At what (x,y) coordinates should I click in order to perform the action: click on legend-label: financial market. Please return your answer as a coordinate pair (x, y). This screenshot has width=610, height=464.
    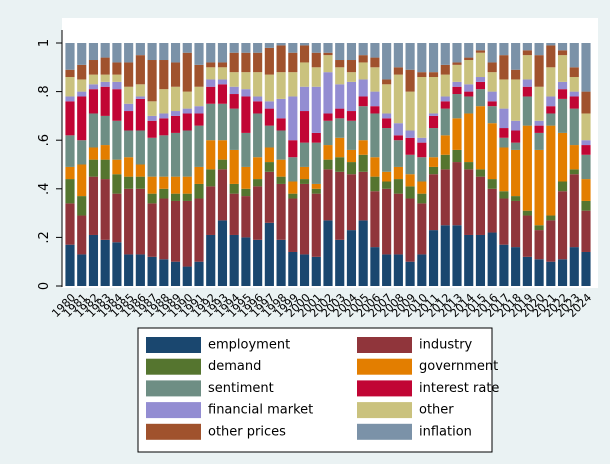
    Looking at the image, I should click on (260, 410).